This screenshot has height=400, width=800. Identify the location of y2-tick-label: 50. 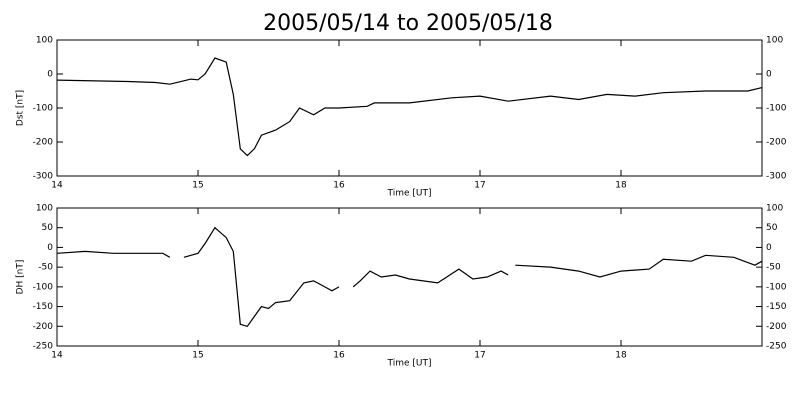
(772, 228).